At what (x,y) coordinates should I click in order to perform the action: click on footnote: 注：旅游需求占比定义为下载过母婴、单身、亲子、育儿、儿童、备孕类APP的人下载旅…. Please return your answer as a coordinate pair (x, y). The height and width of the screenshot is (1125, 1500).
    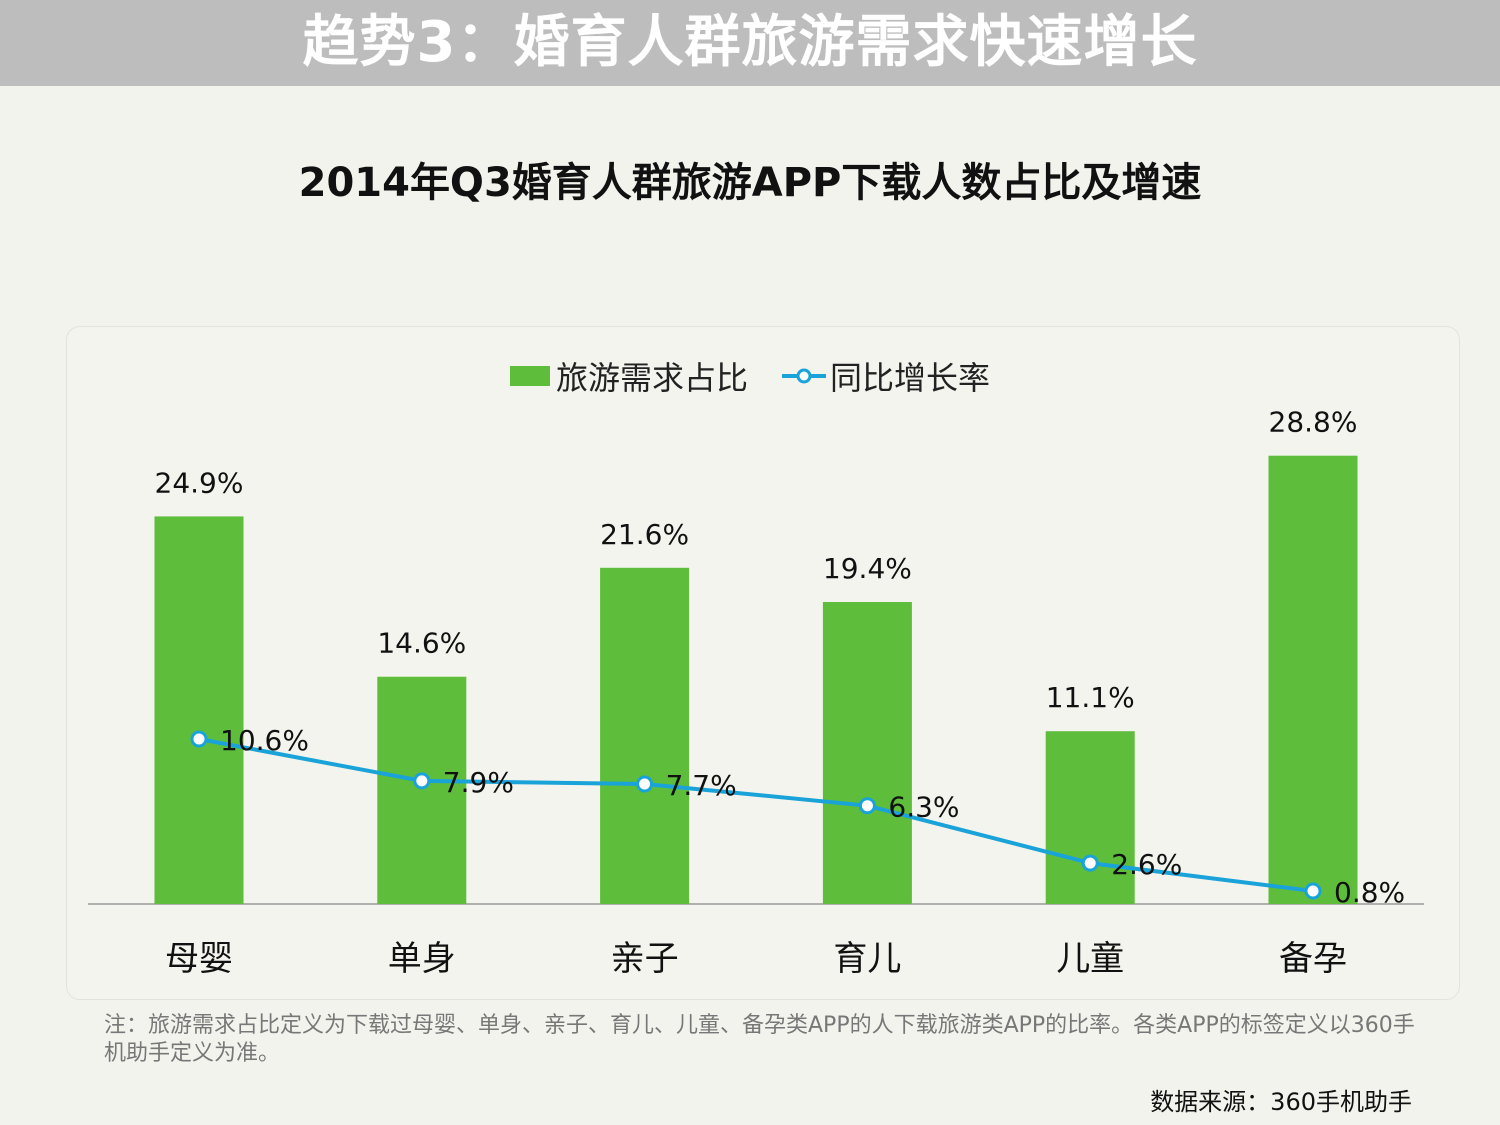
    Looking at the image, I should click on (759, 1039).